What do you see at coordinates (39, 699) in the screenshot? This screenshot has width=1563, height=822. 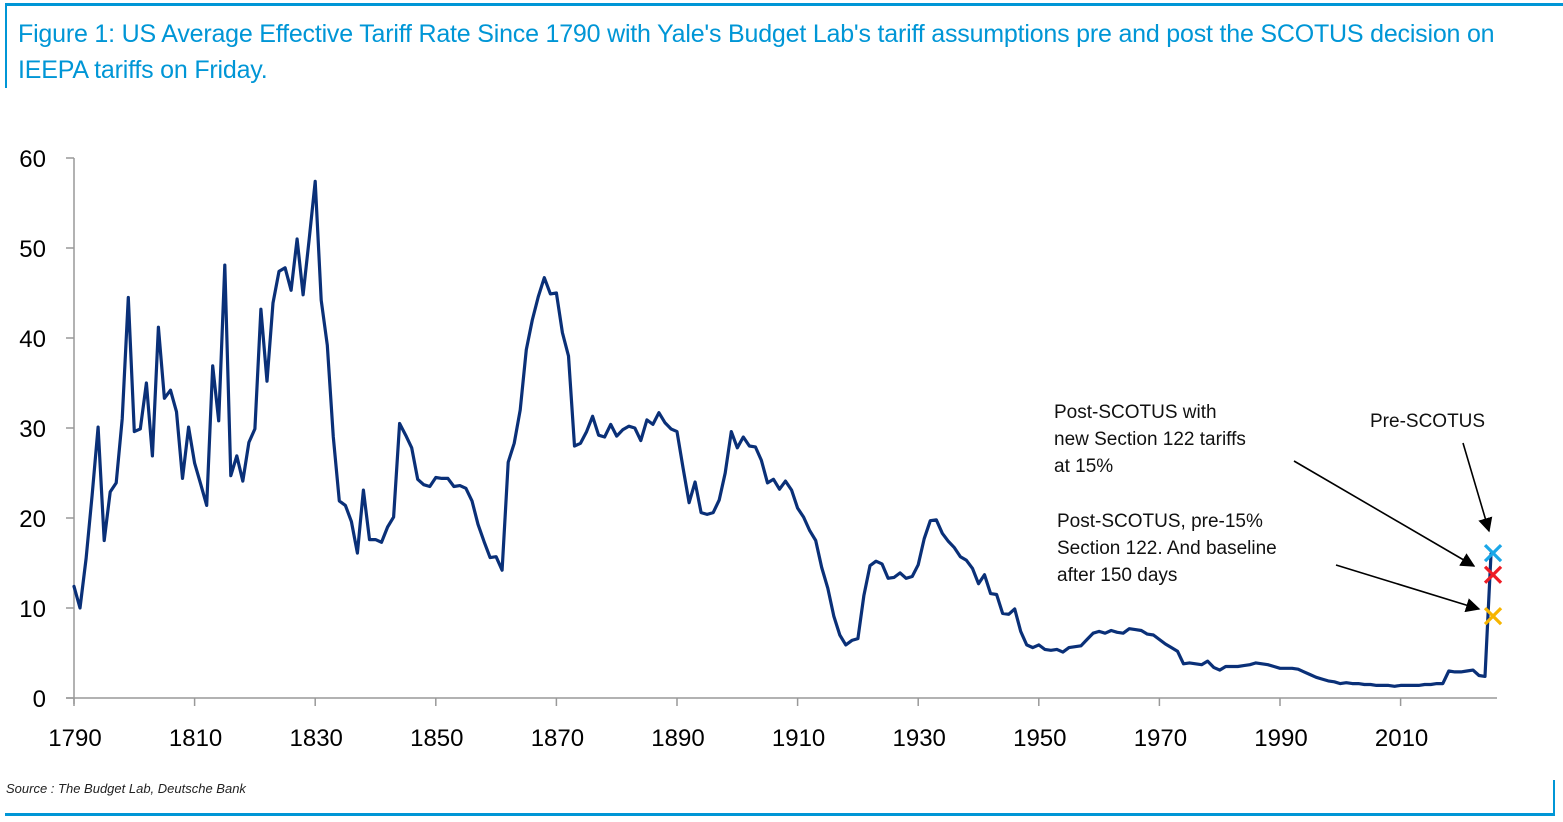 I see `y-tick-label: 0` at bounding box center [39, 699].